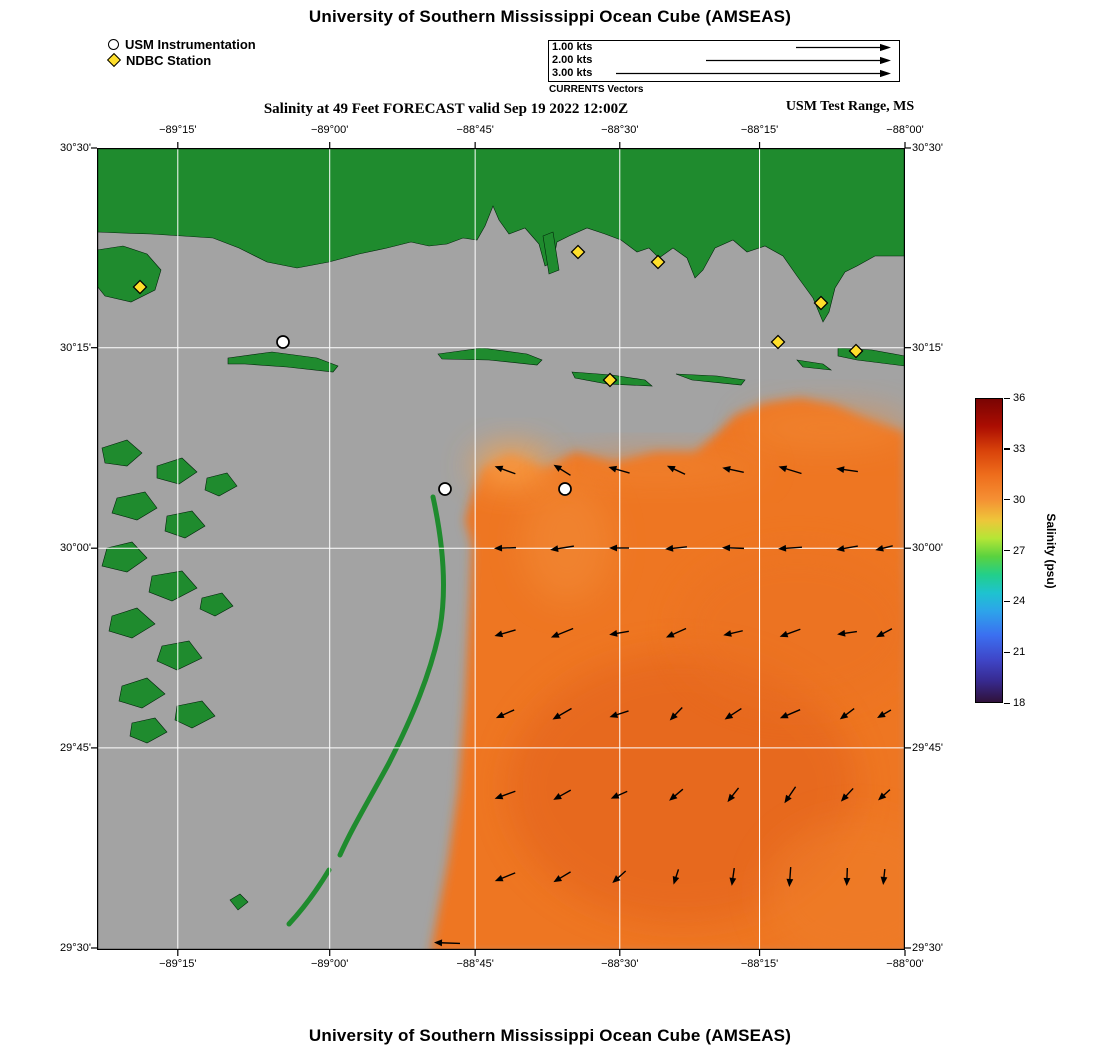  I want to click on currents-vector-legend: 1.00 kts 2.00 kts 3.00 kts, so click(724, 61).